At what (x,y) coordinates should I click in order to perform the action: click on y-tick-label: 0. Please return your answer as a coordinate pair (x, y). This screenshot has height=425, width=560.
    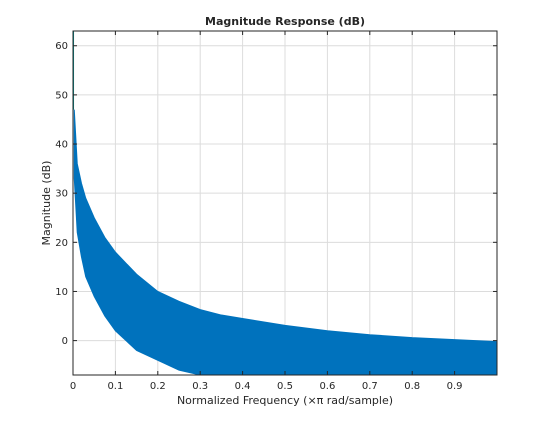
    Looking at the image, I should click on (65, 341).